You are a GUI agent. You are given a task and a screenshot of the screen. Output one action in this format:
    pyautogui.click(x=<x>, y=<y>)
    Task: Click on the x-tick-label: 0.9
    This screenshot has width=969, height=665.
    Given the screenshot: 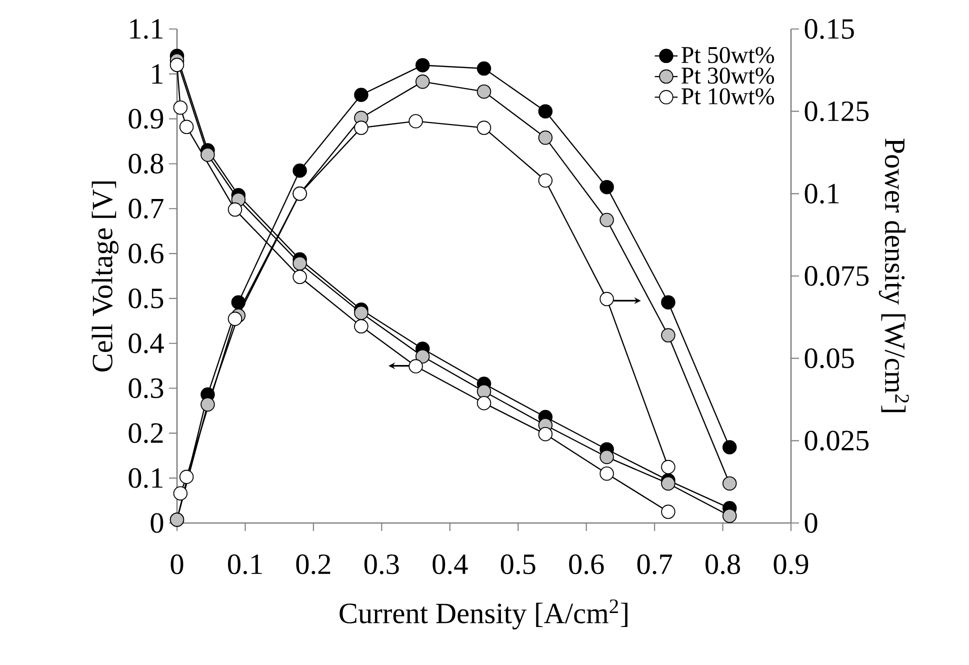 What is the action you would take?
    pyautogui.click(x=791, y=564)
    